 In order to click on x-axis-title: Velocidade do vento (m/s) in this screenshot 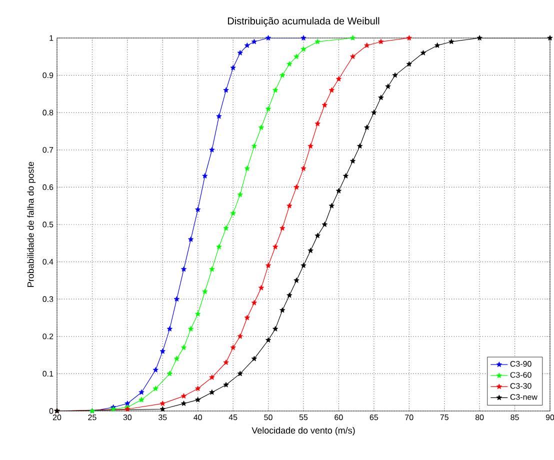, I will do `click(303, 431)`.